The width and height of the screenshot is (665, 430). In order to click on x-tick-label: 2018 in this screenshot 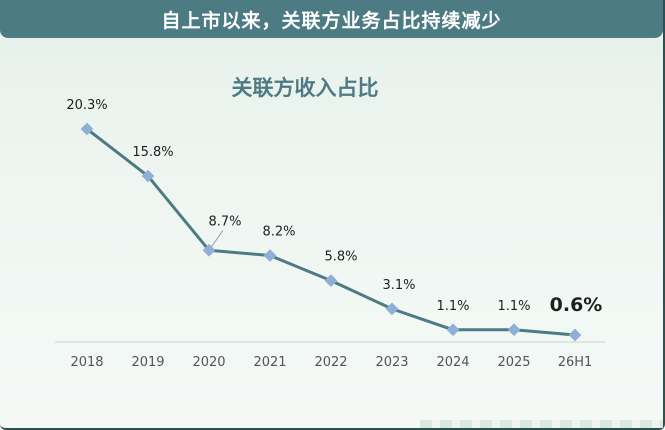, I will do `click(86, 362)`.